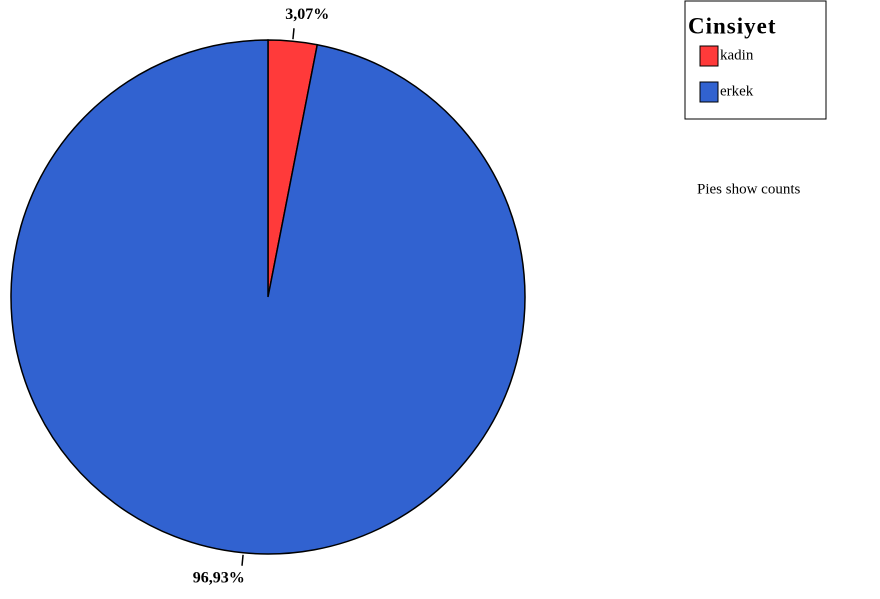 The width and height of the screenshot is (880, 599). I want to click on legend-label: erkek, so click(737, 91).